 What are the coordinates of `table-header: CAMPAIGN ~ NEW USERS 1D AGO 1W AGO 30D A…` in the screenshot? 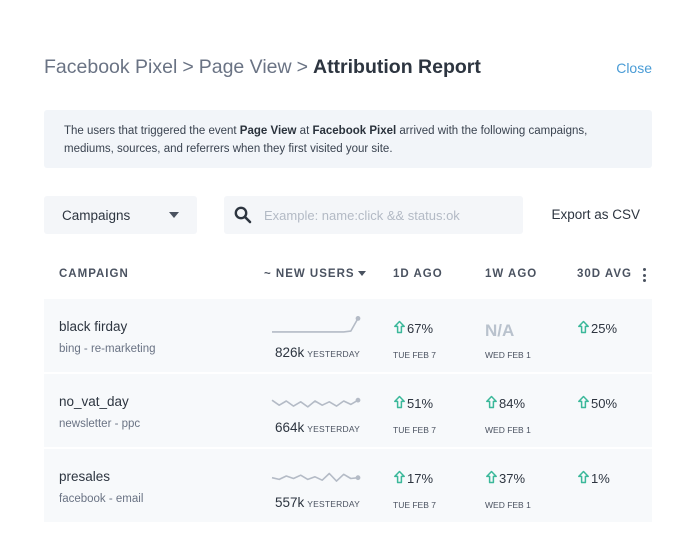 It's located at (348, 276).